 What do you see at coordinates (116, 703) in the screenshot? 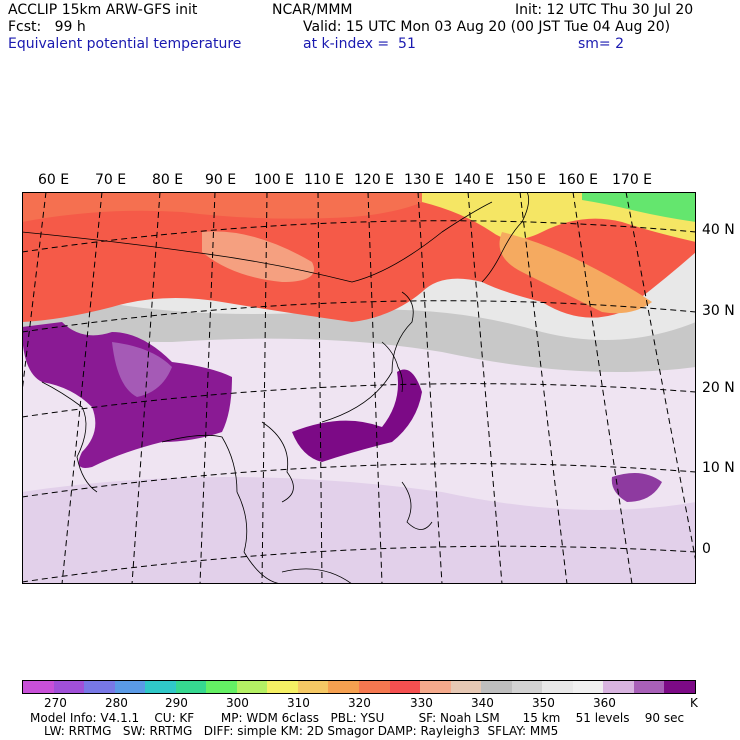
I see `colorbar-label: 280` at bounding box center [116, 703].